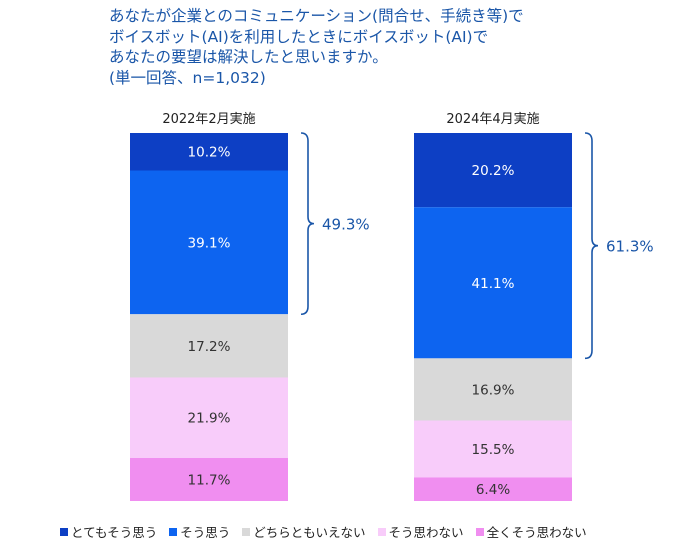 This screenshot has height=547, width=700. What do you see at coordinates (346, 225) in the screenshot?
I see `bracket-total-1: 49.3%` at bounding box center [346, 225].